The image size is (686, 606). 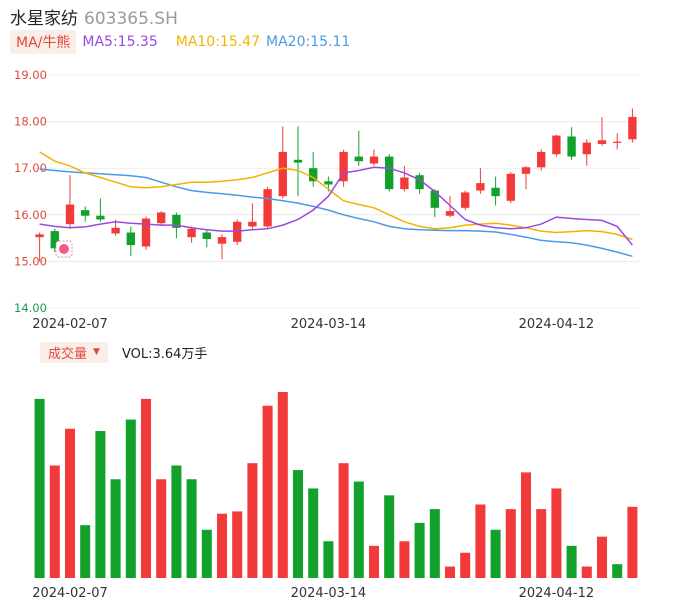 What do you see at coordinates (164, 354) in the screenshot?
I see `volume-value: VOL:3.64万手` at bounding box center [164, 354].